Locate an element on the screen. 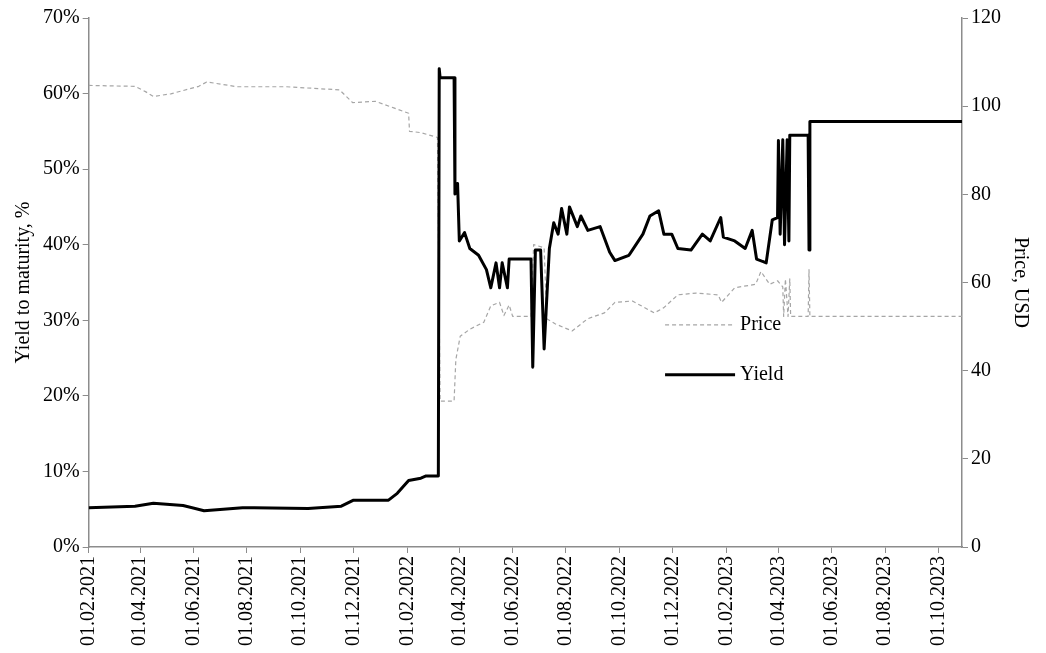  x-tick-label: 01.04.2021 is located at coordinates (138, 601).